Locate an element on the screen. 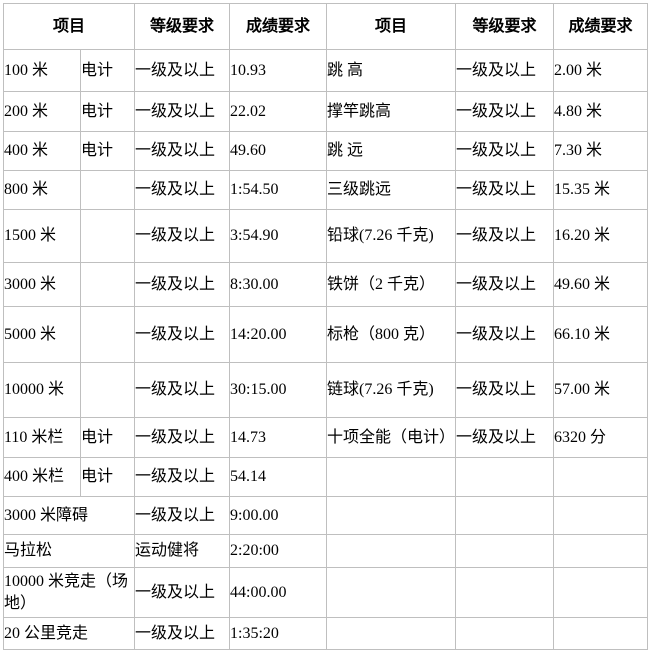  result-cell-right: 7.30 米 is located at coordinates (601, 151).